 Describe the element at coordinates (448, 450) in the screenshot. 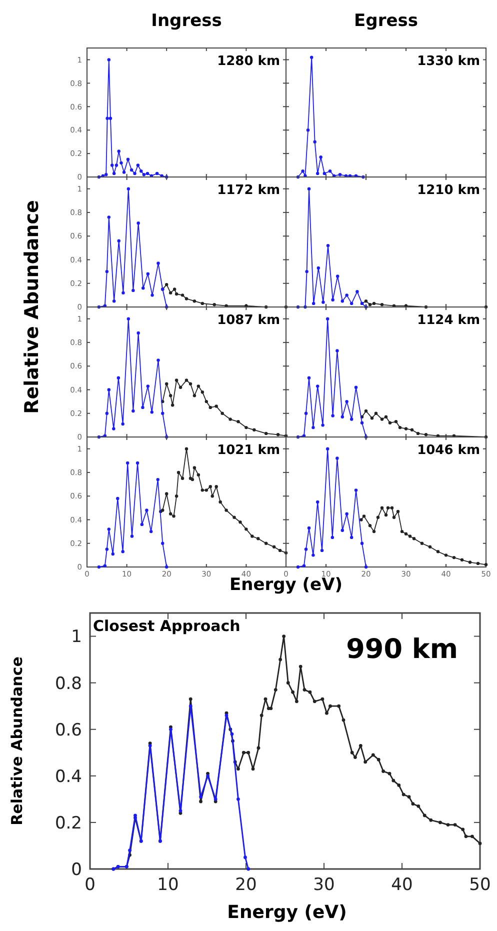

I see `annotation: 1046 km` at that location.